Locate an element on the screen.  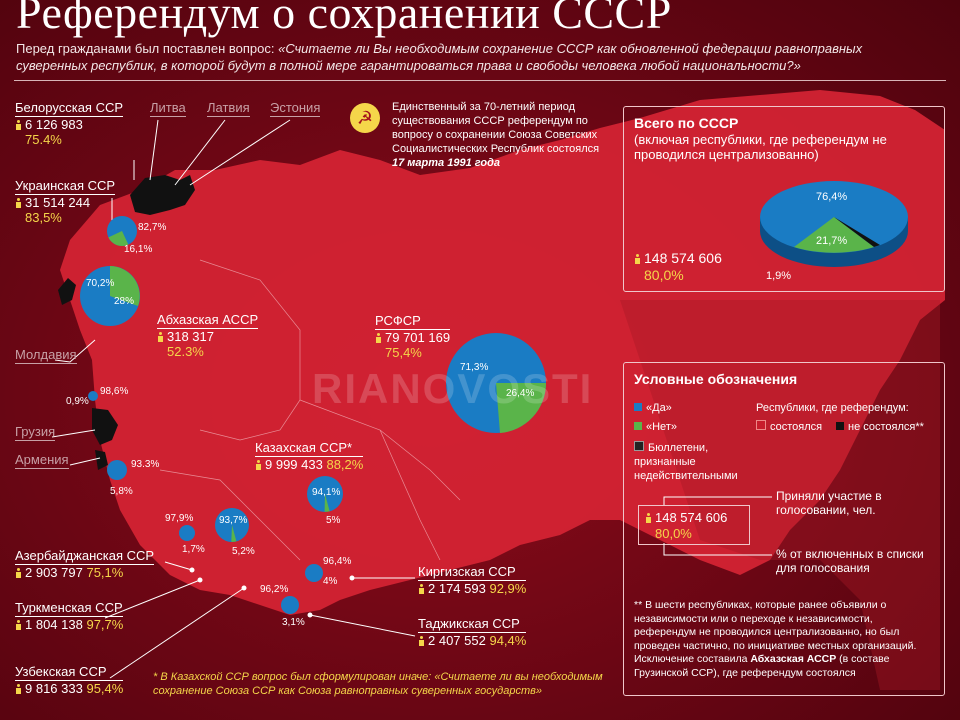
rsfsr-name: РСФСР is located at coordinates (413, 321).